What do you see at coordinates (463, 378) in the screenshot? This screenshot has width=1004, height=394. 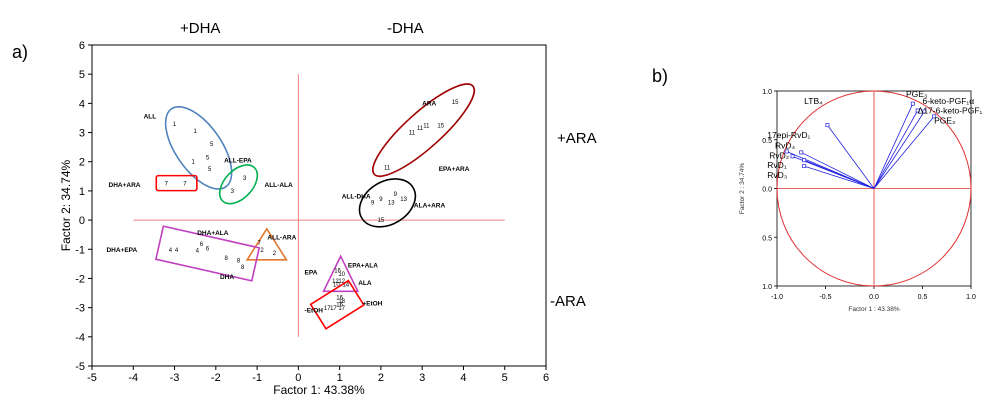 I see `x-tick-label: 4` at bounding box center [463, 378].